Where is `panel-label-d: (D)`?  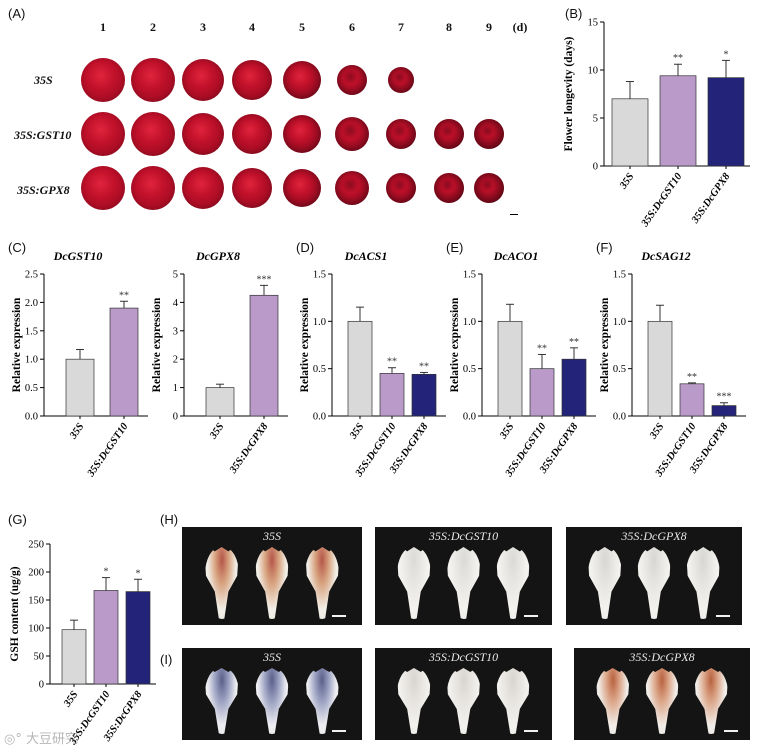 panel-label-d: (D) is located at coordinates (305, 247).